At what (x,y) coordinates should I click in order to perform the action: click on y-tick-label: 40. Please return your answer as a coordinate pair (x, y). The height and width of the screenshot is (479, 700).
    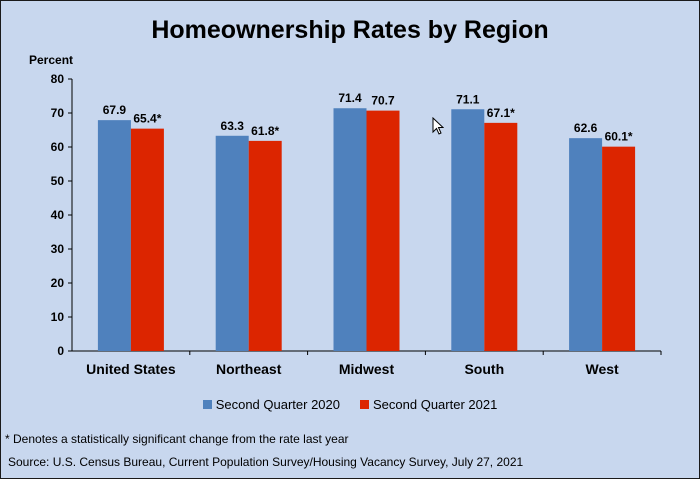
    Looking at the image, I should click on (58, 215).